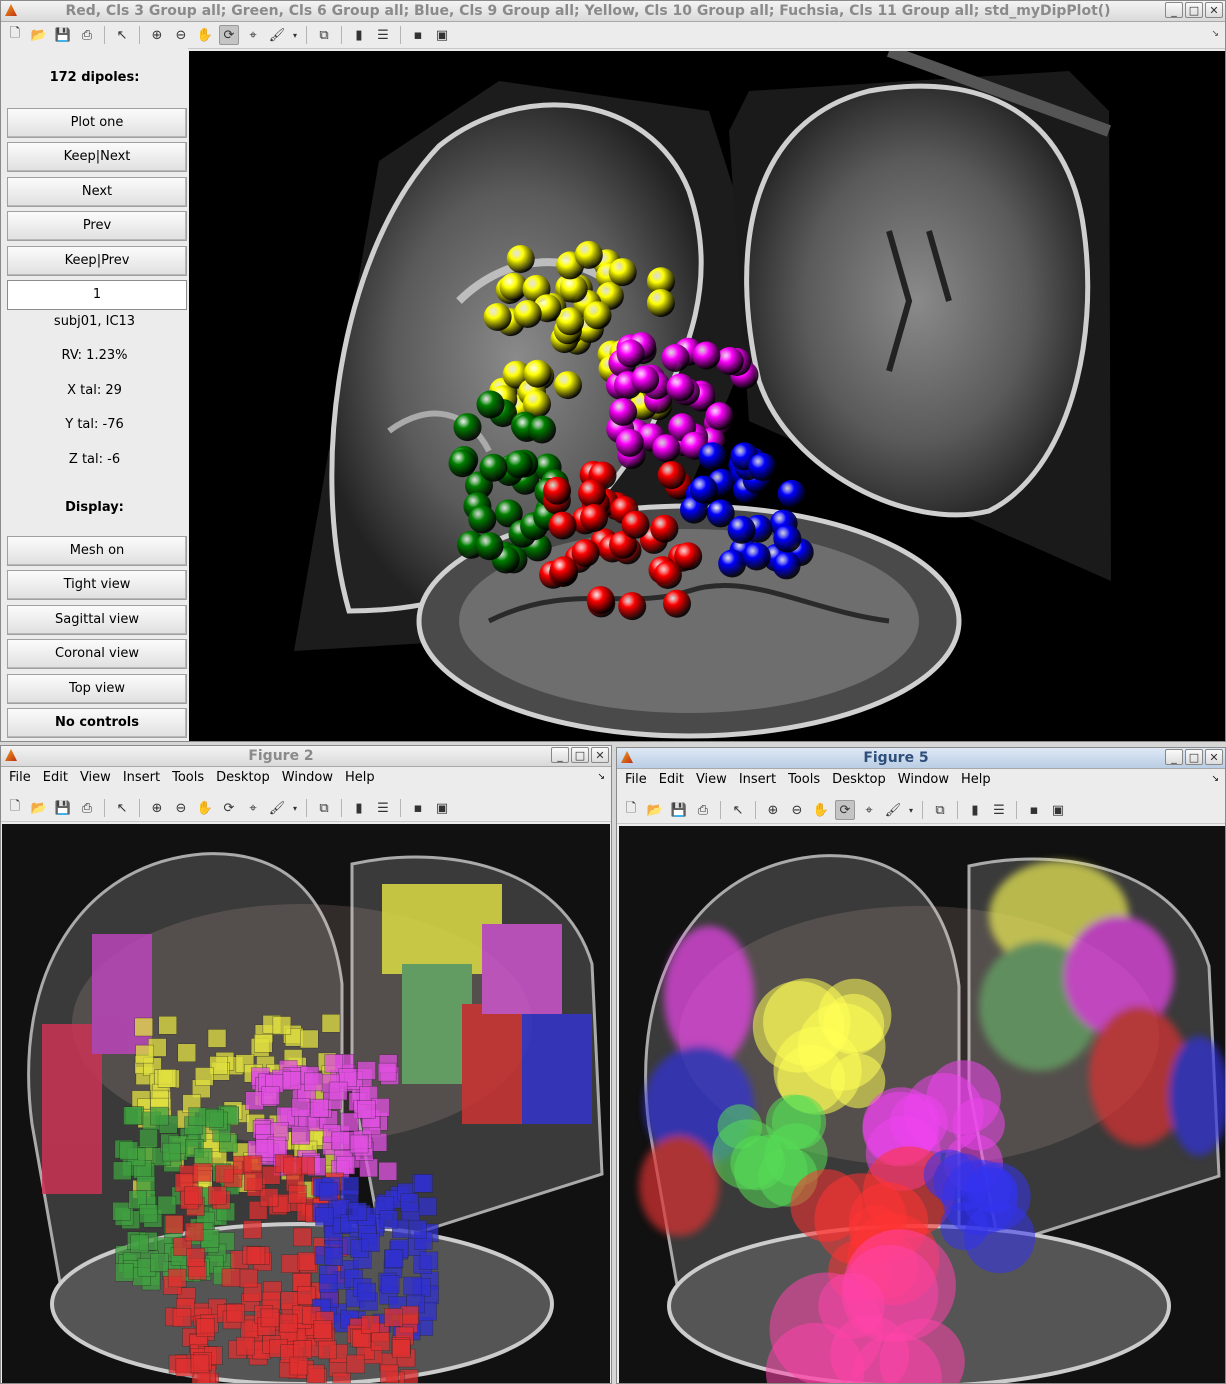  What do you see at coordinates (845, 810) in the screenshot?
I see `rotate-3d-icon: ⟳` at bounding box center [845, 810].